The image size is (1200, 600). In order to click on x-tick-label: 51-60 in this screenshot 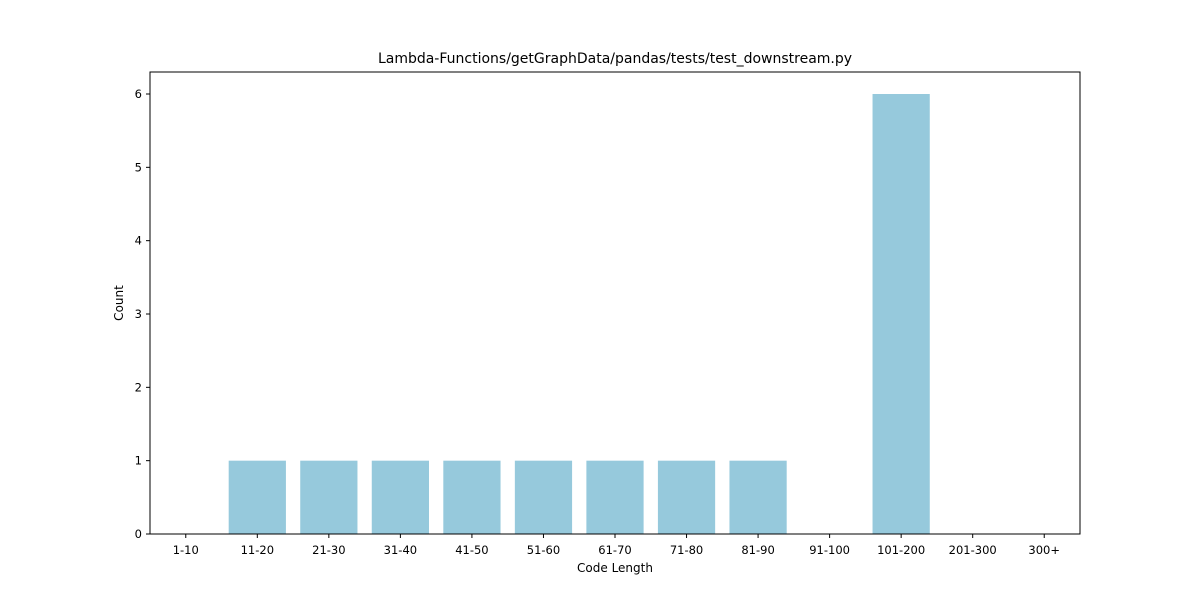, I will do `click(543, 550)`.